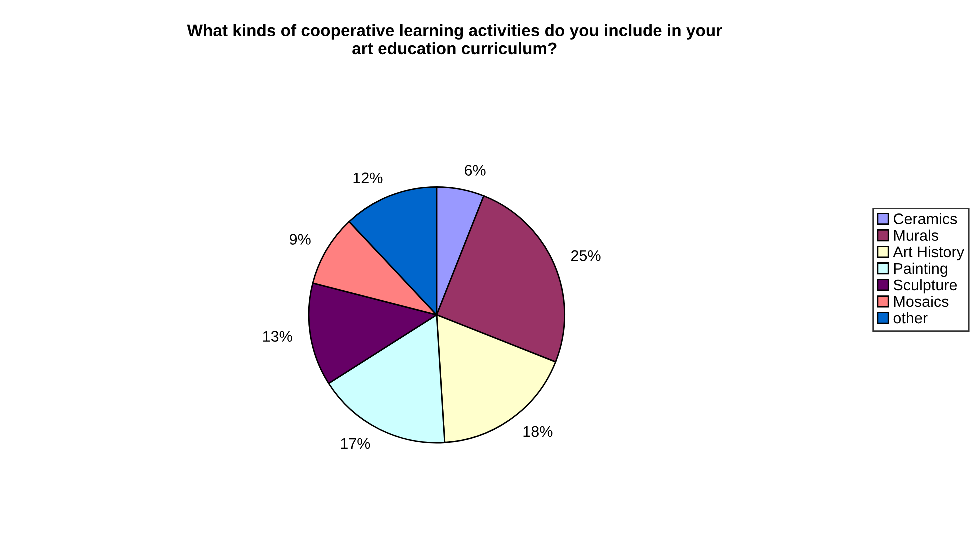 The image size is (972, 540). Describe the element at coordinates (475, 170) in the screenshot. I see `data-label: 6%` at that location.